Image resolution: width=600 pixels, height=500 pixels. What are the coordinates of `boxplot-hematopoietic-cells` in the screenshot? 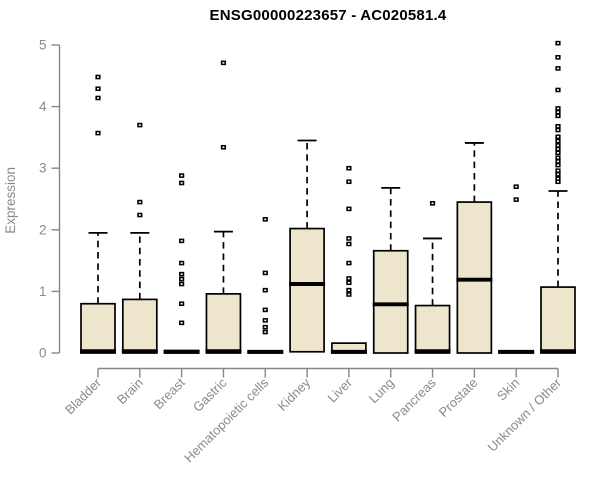 It's located at (265, 285).